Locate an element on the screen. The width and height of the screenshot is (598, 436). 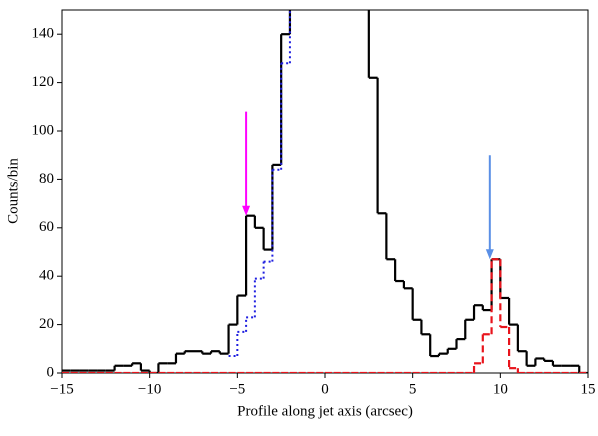
x-tick-label: −5 is located at coordinates (237, 389).